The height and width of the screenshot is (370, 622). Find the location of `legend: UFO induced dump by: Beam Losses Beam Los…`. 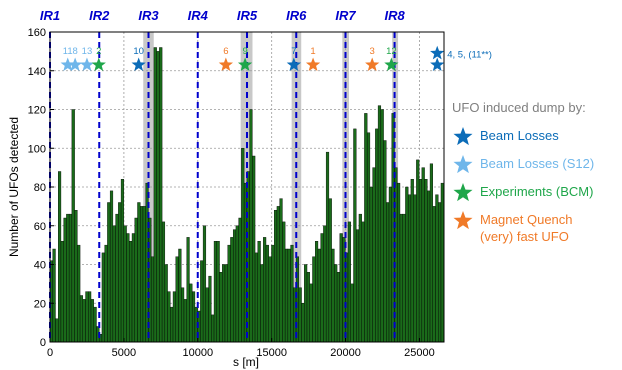

legend: UFO induced dump by: Beam Losses Beam Los… is located at coordinates (537, 176).